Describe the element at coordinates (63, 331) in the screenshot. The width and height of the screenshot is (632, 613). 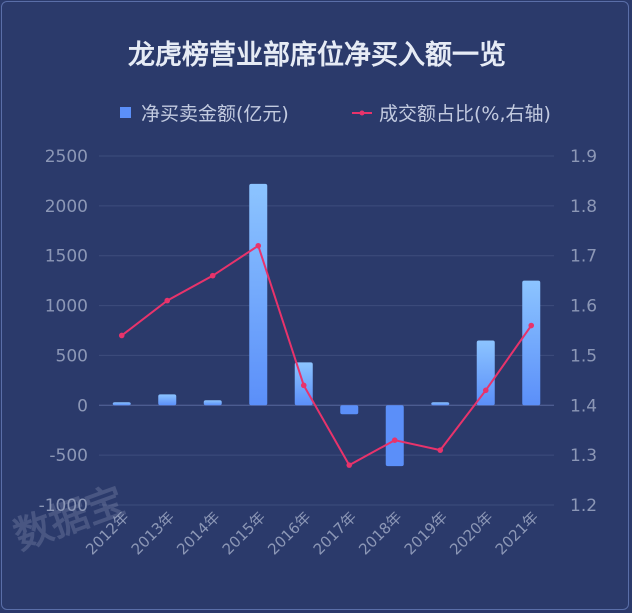
I see `left-axis: 2500 2000 1500 1000 500 0 -500 -1000` at that location.